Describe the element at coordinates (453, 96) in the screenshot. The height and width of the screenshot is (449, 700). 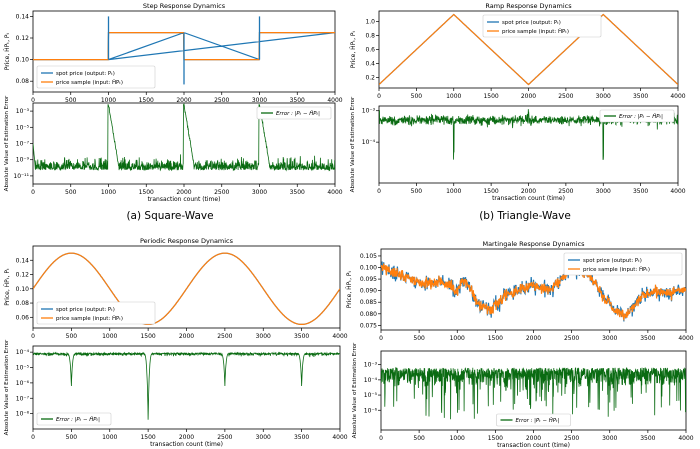
I see `triangle-price-xtick-label: 1000` at that location.